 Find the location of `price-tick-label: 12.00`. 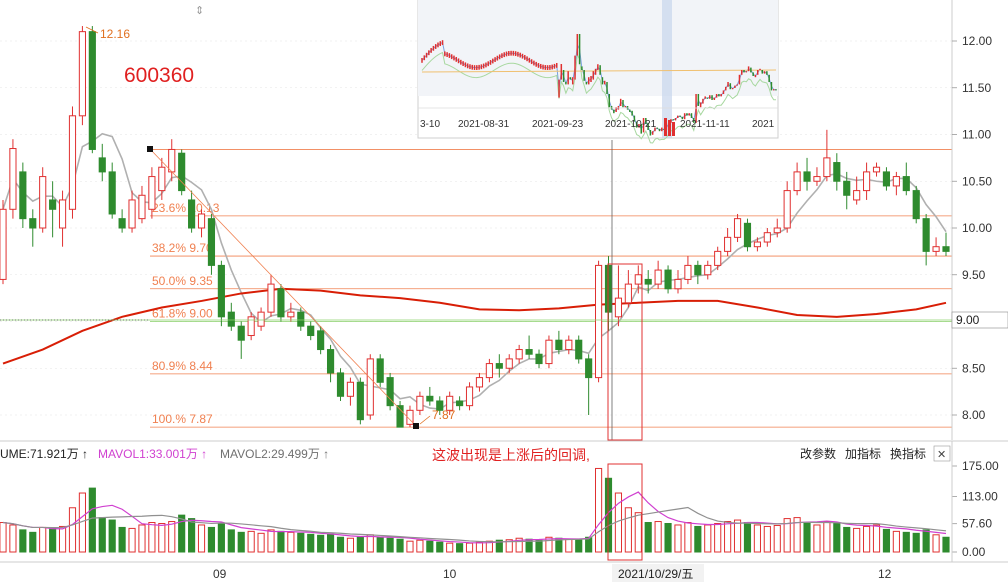

price-tick-label: 12.00 is located at coordinates (977, 41).